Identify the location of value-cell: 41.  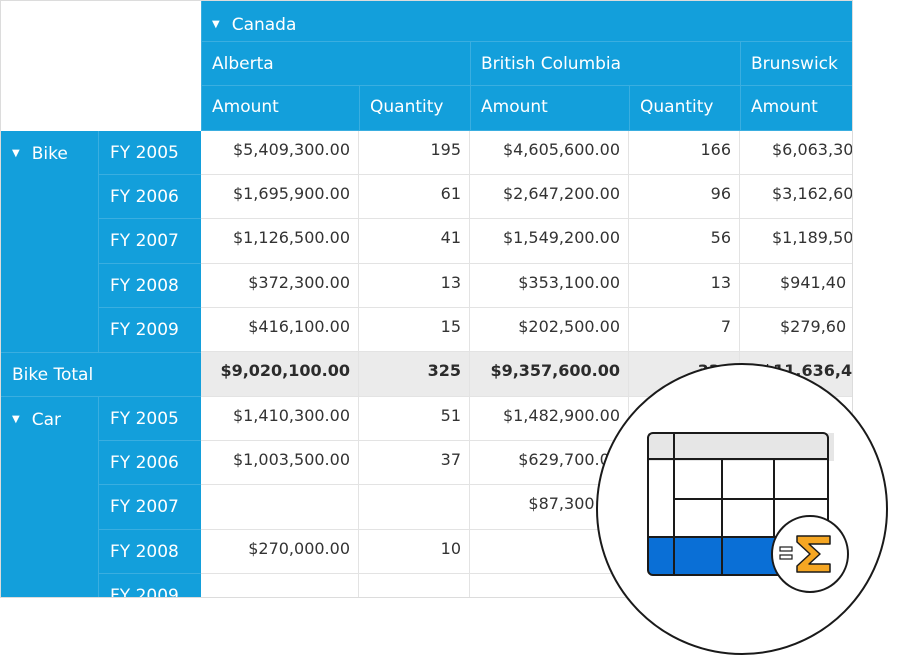
(414, 241).